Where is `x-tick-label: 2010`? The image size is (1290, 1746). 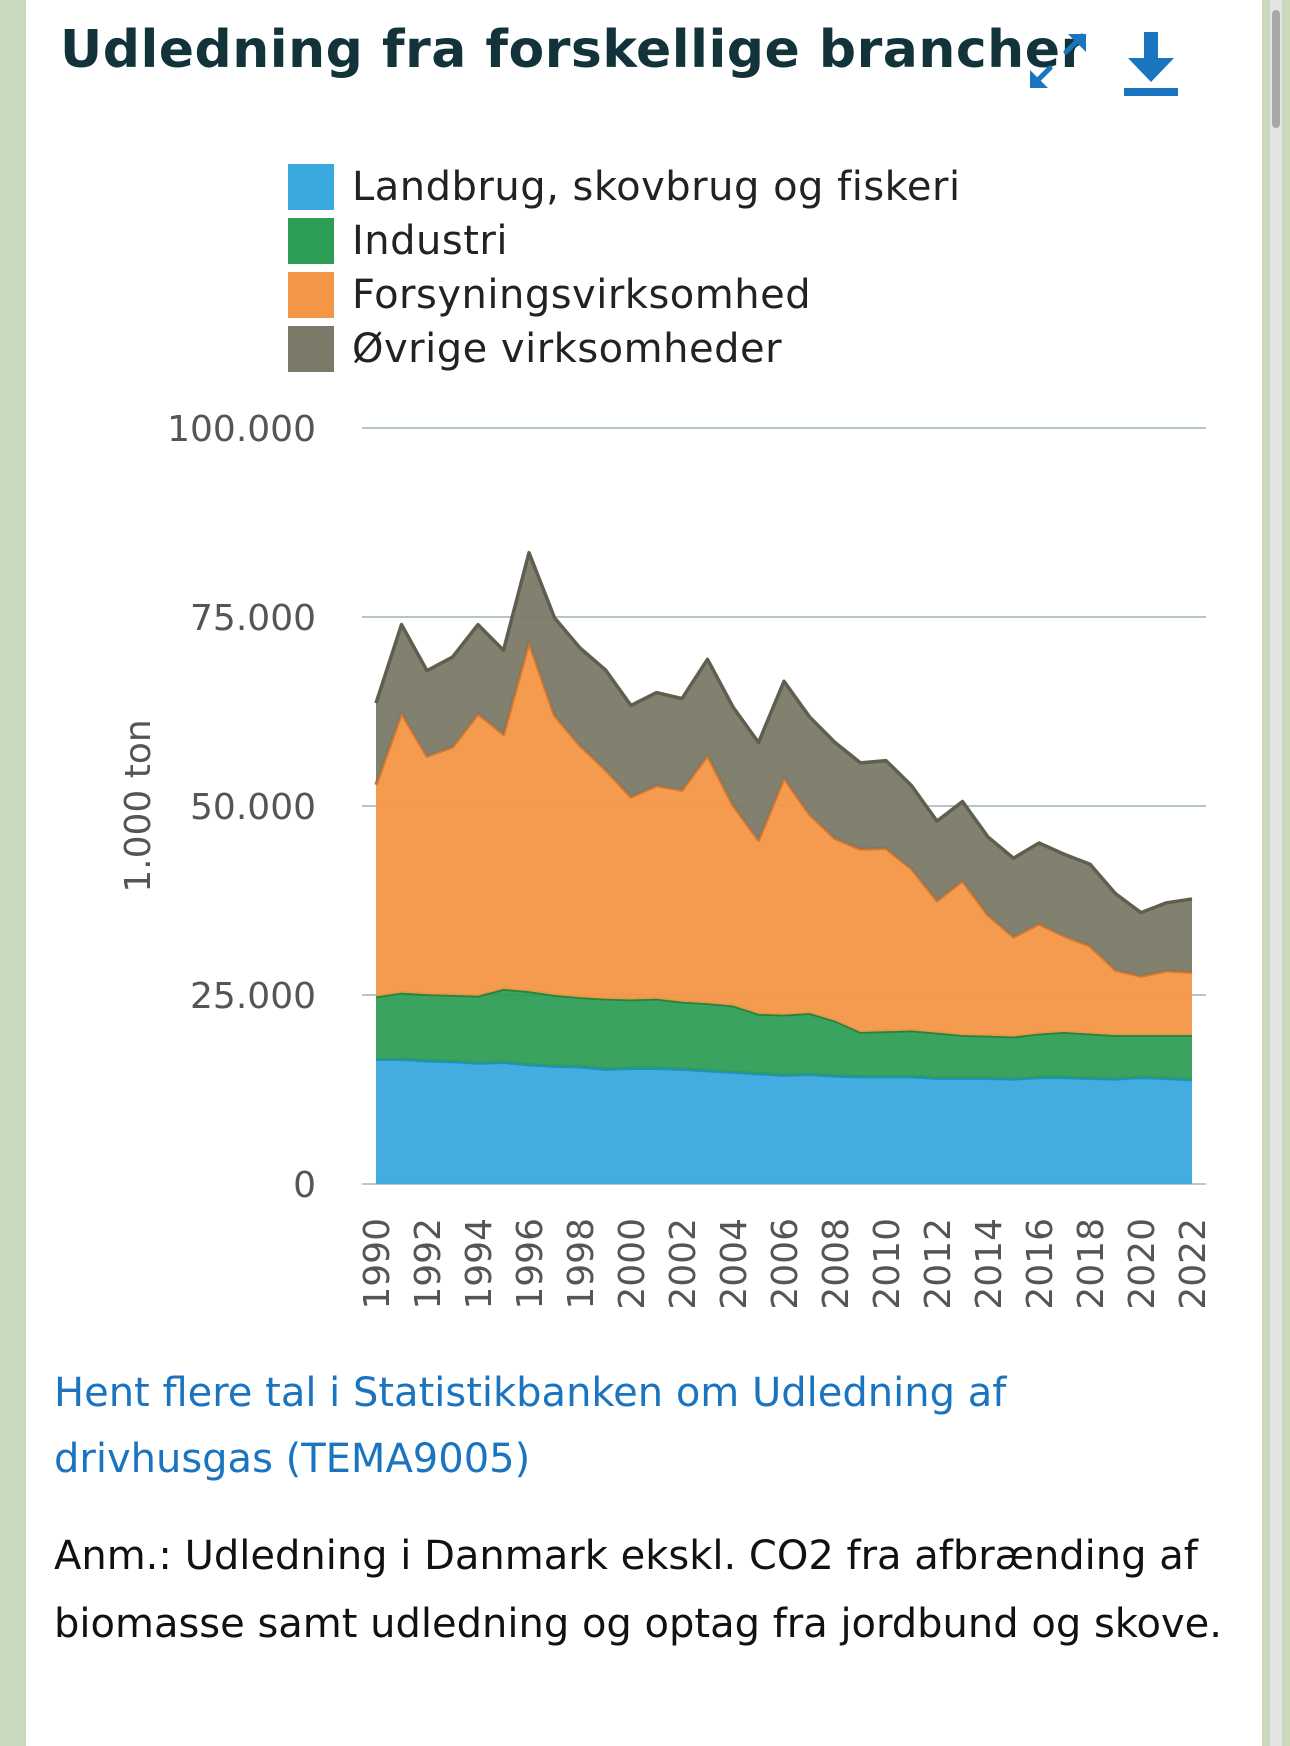
x-tick-label: 2010 is located at coordinates (887, 1264).